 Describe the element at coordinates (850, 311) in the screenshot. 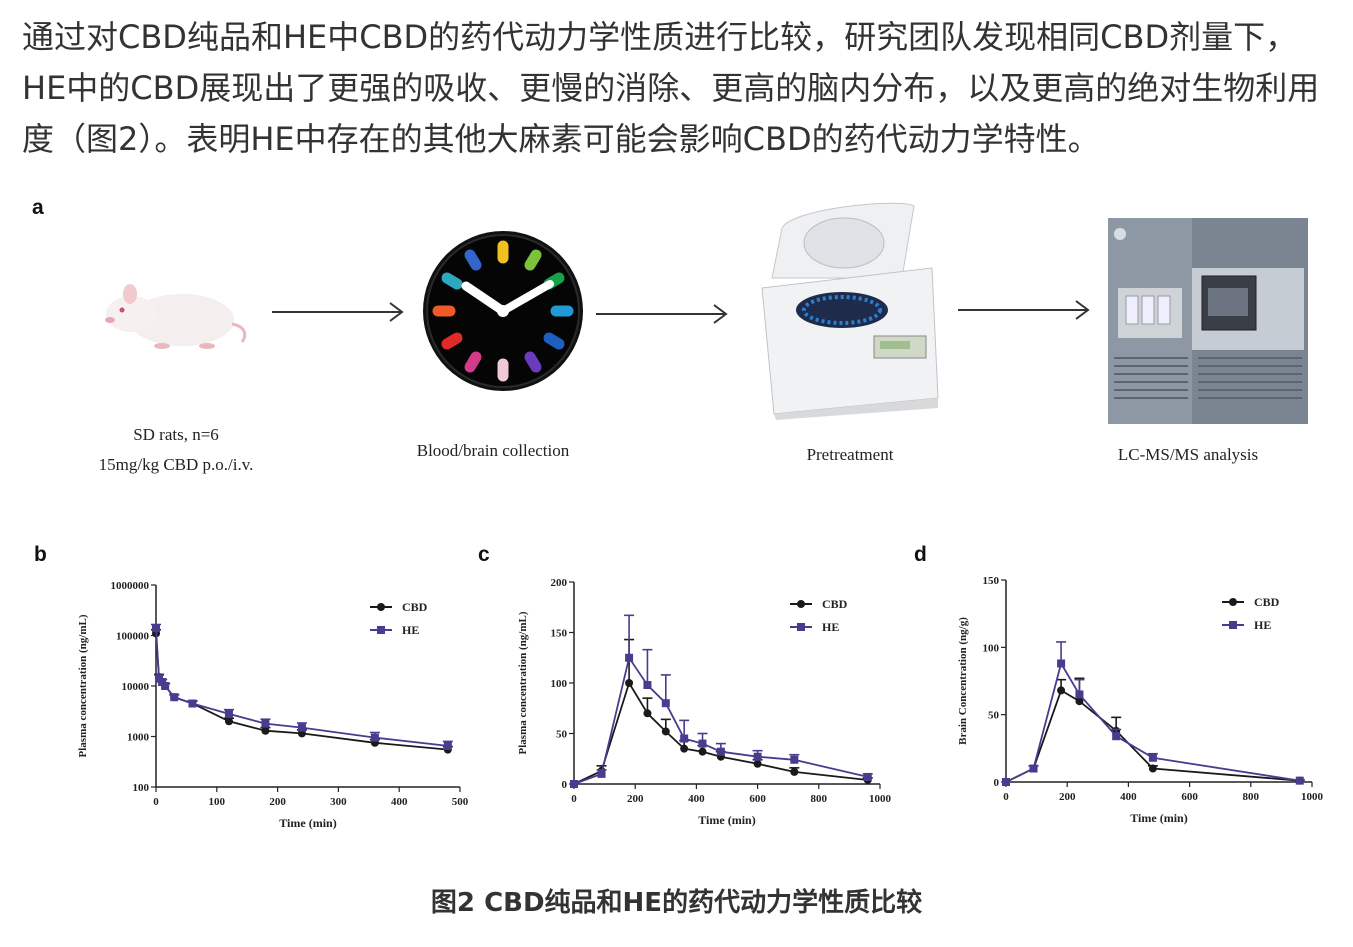

I see `centrifuge-icon` at that location.